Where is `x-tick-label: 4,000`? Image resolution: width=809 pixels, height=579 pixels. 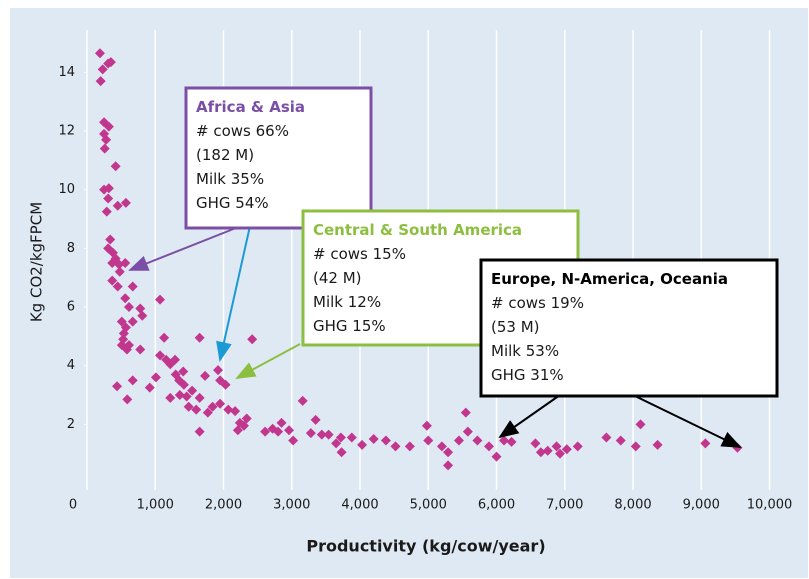
x-tick-label: 4,000 is located at coordinates (359, 505).